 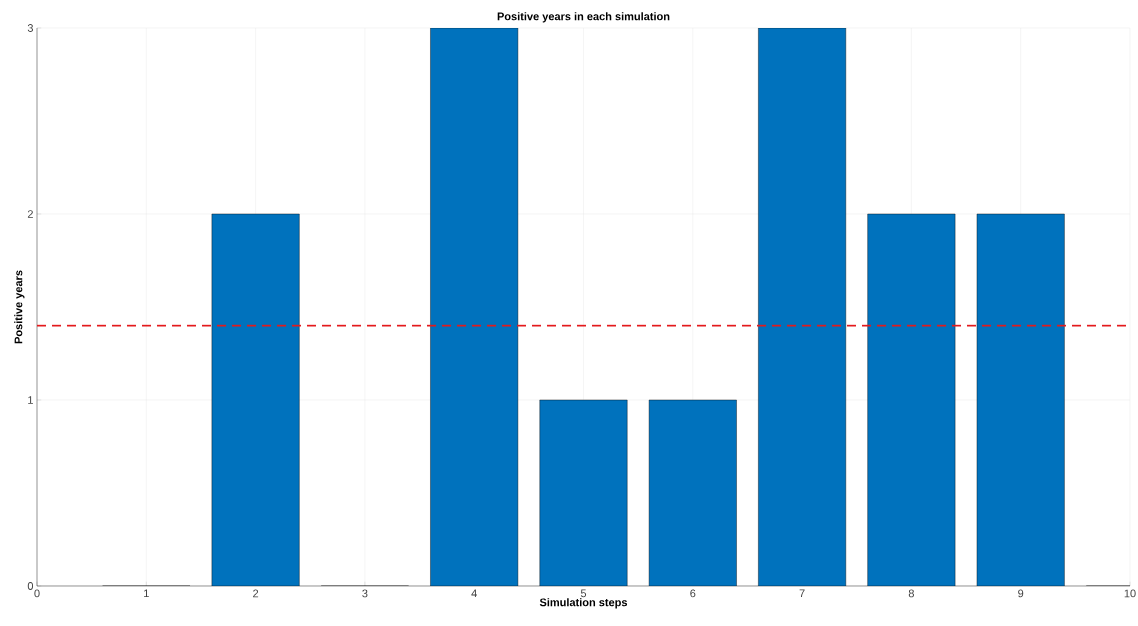 What do you see at coordinates (37, 593) in the screenshot?
I see `x-tick-label: 0` at bounding box center [37, 593].